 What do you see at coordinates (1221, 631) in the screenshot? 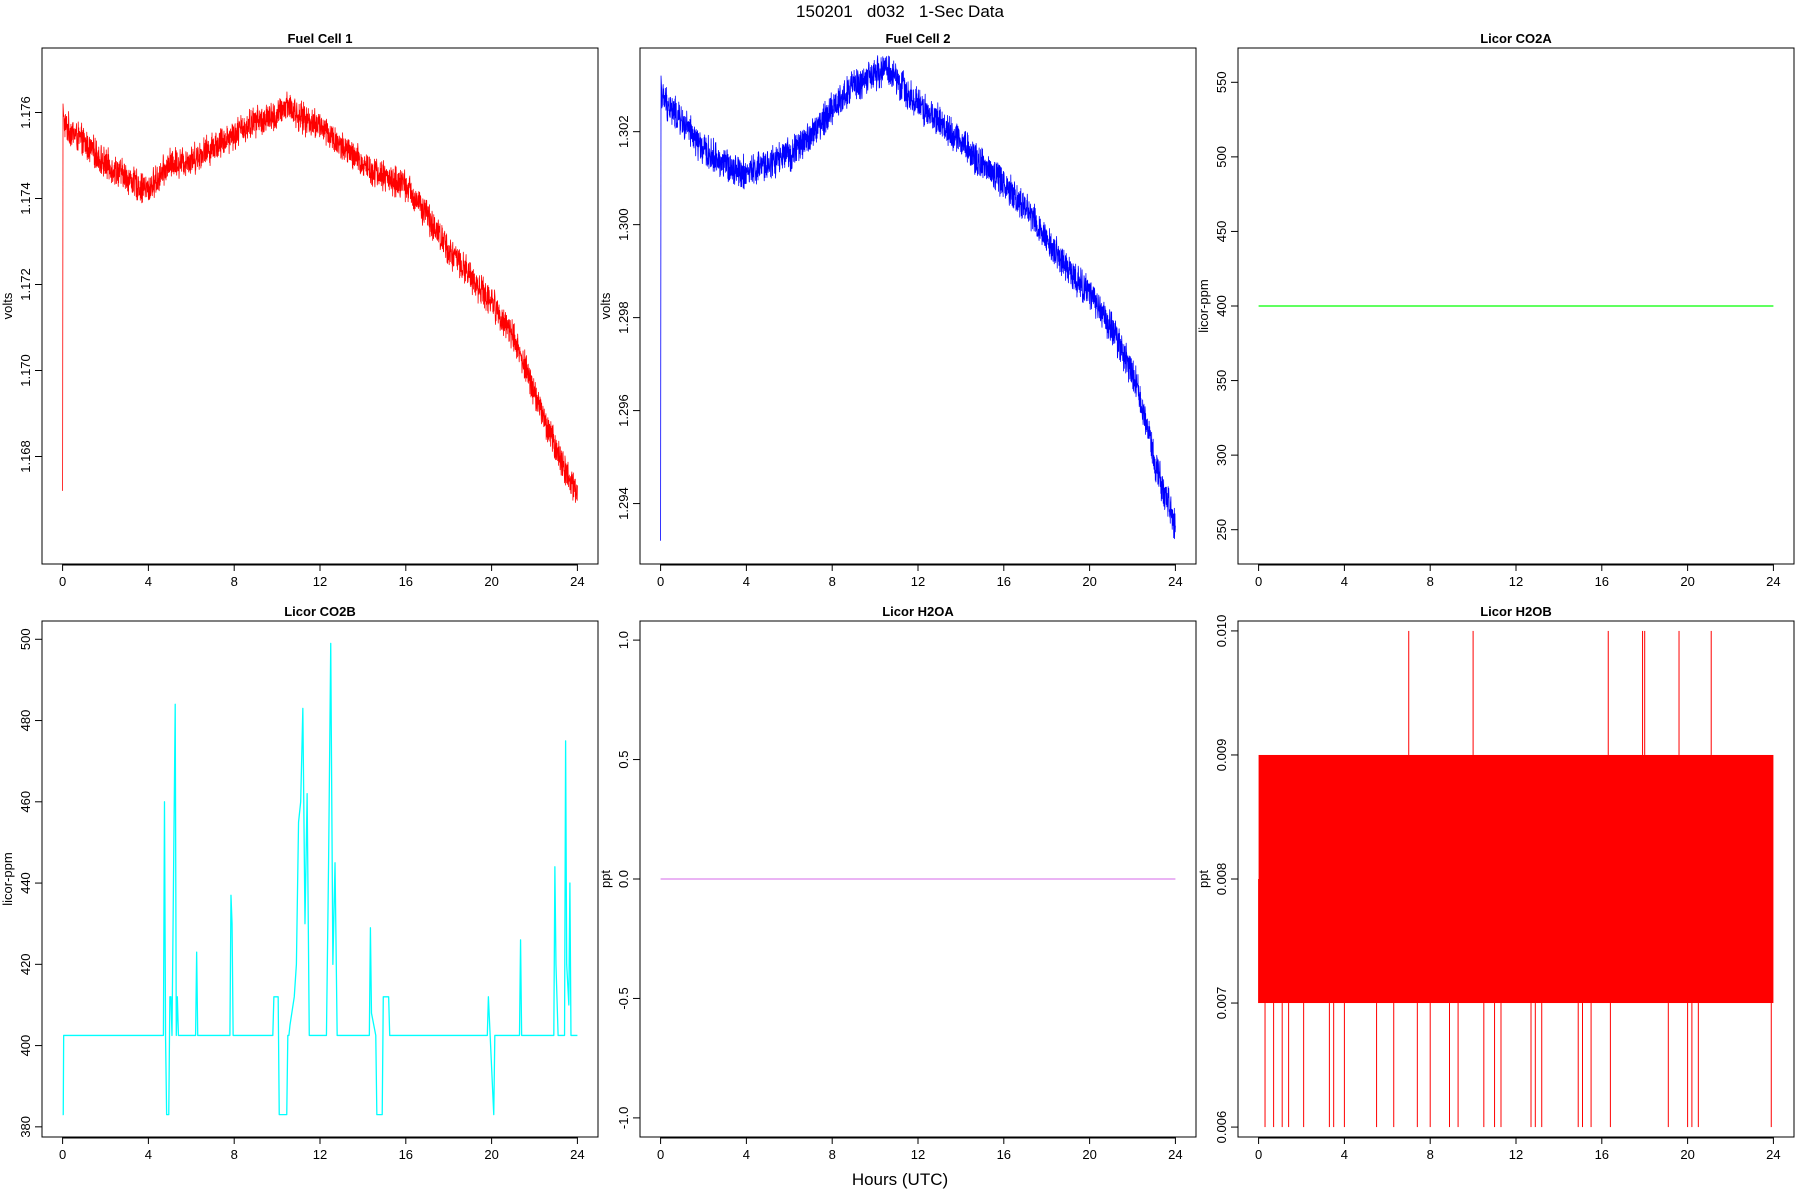
I see `y-tick-label: 0.010` at bounding box center [1221, 631].